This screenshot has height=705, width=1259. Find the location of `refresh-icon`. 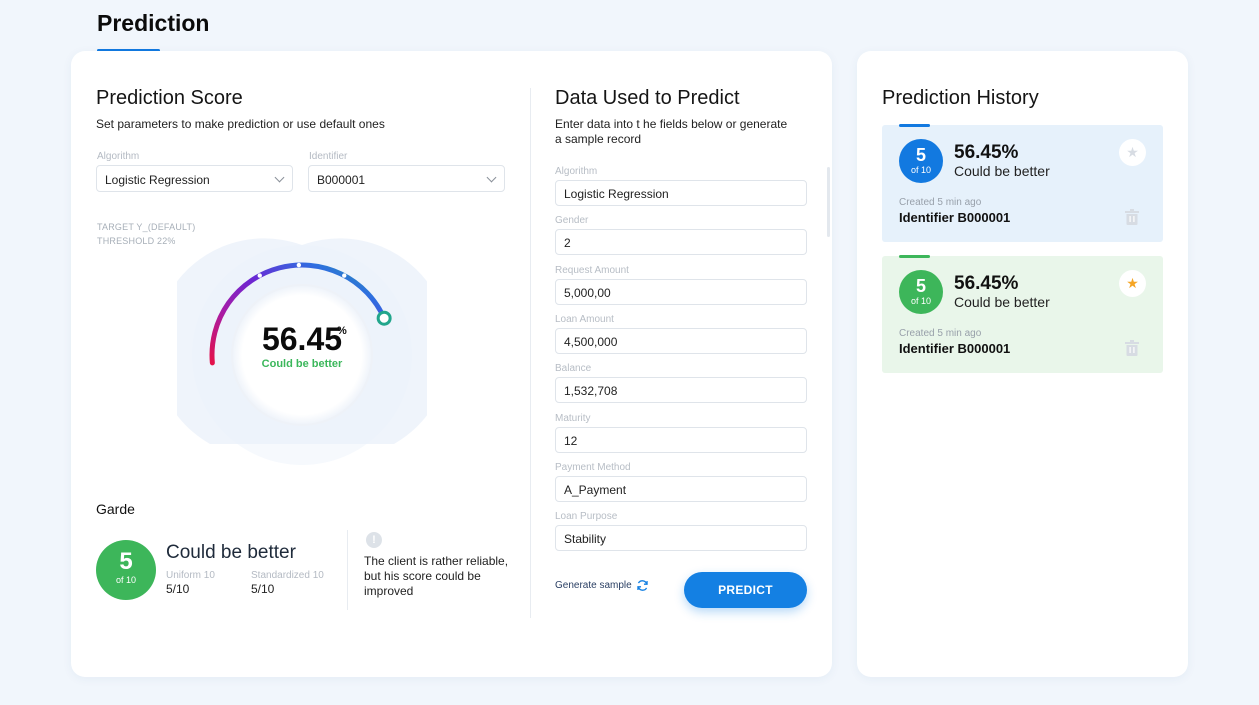

refresh-icon is located at coordinates (642, 585).